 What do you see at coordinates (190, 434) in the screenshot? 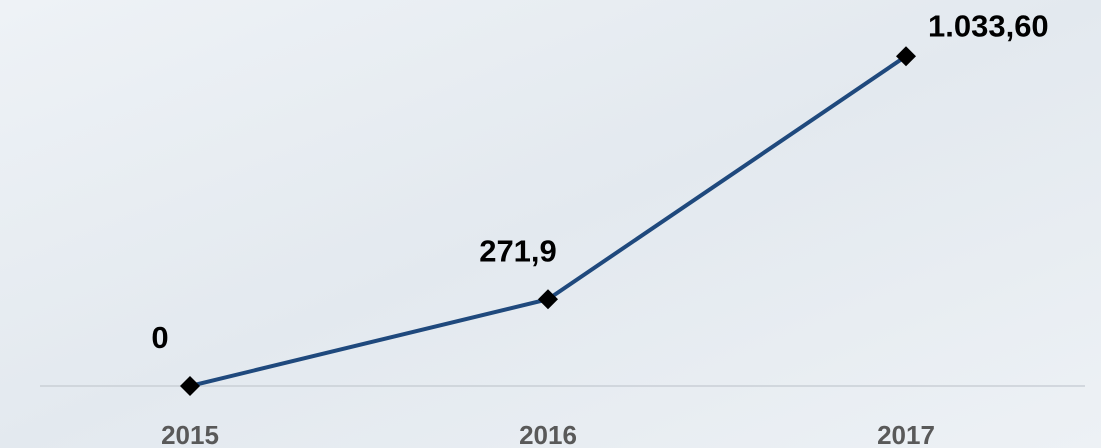
I see `x-tick-label: 2015` at bounding box center [190, 434].